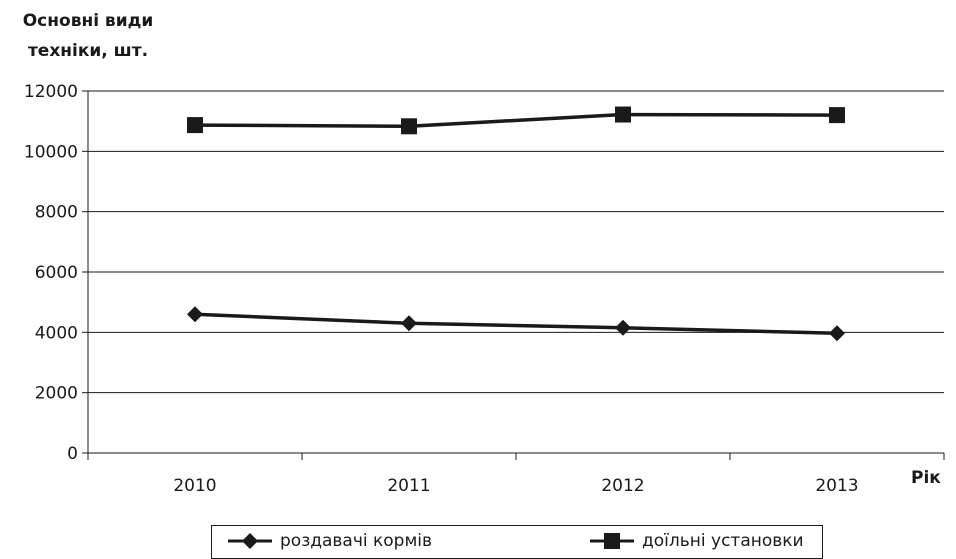  Describe the element at coordinates (194, 486) in the screenshot. I see `x-tick-label: 2010` at that location.